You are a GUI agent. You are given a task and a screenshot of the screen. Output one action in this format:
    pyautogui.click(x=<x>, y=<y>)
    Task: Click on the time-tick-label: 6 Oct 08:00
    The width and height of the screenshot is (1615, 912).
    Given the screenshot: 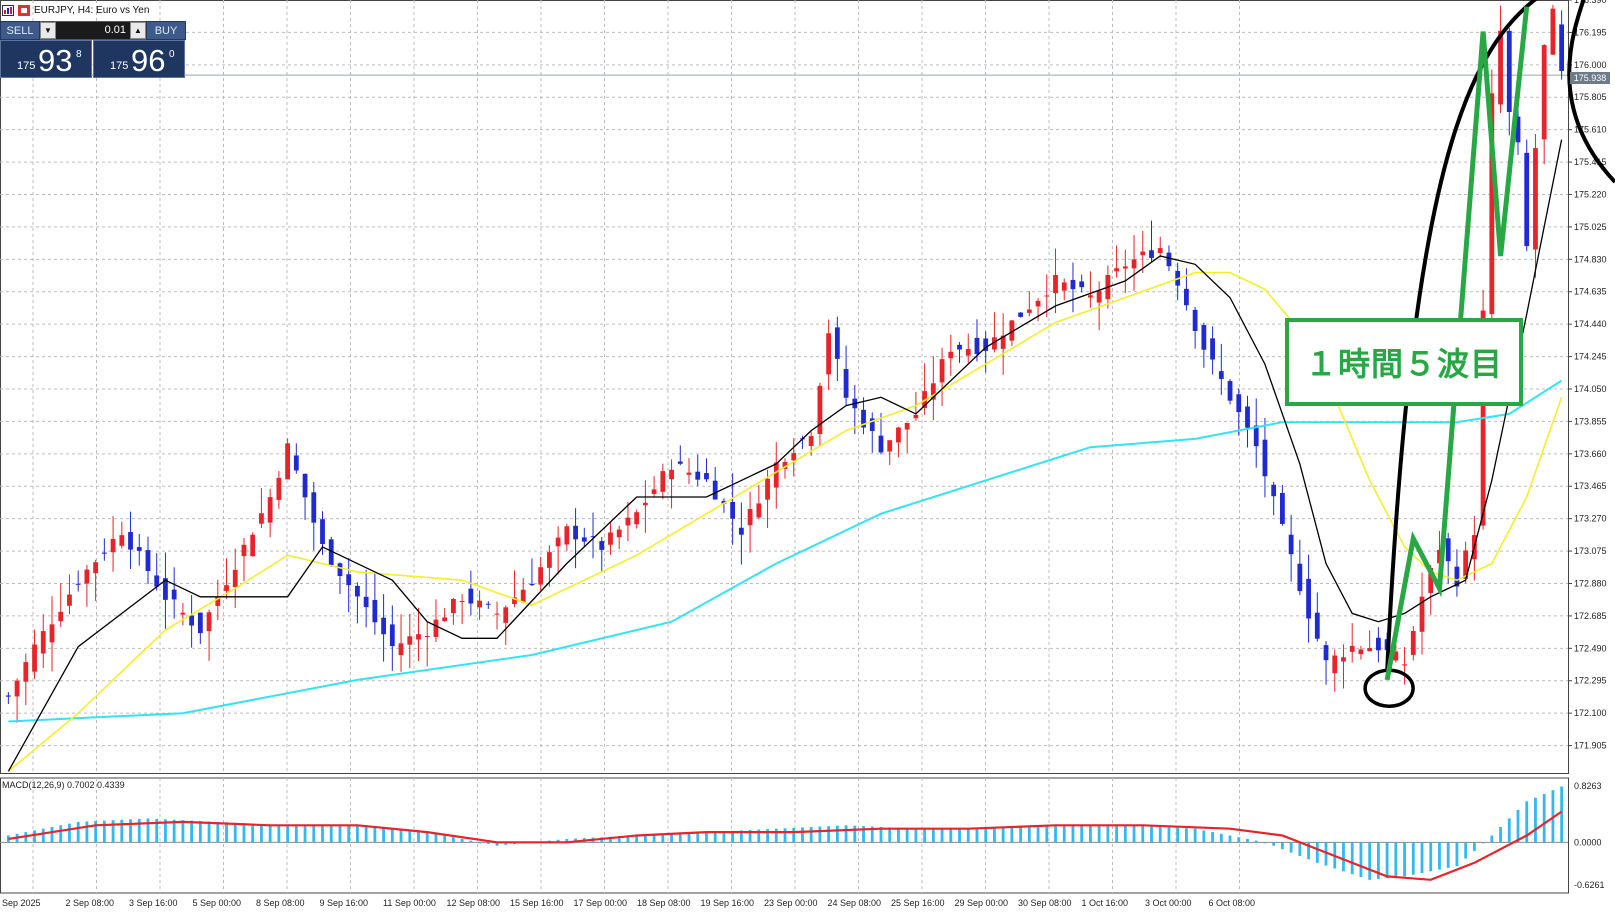 What is the action you would take?
    pyautogui.click(x=1232, y=903)
    